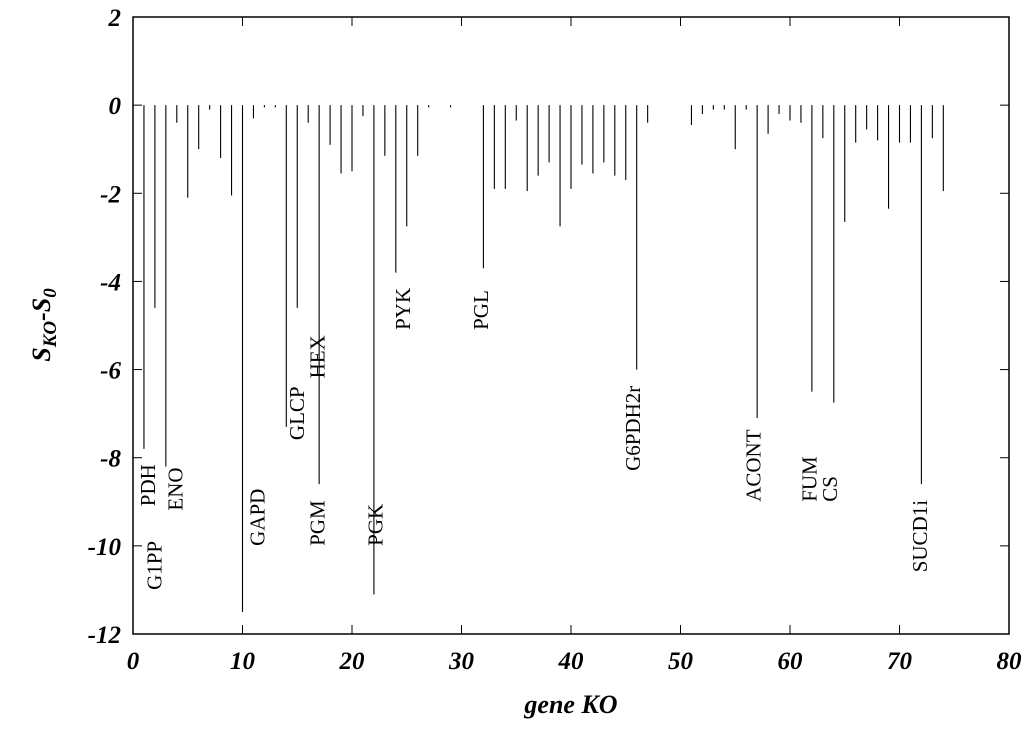  What do you see at coordinates (900, 661) in the screenshot?
I see `x-tick-label: 70` at bounding box center [900, 661].